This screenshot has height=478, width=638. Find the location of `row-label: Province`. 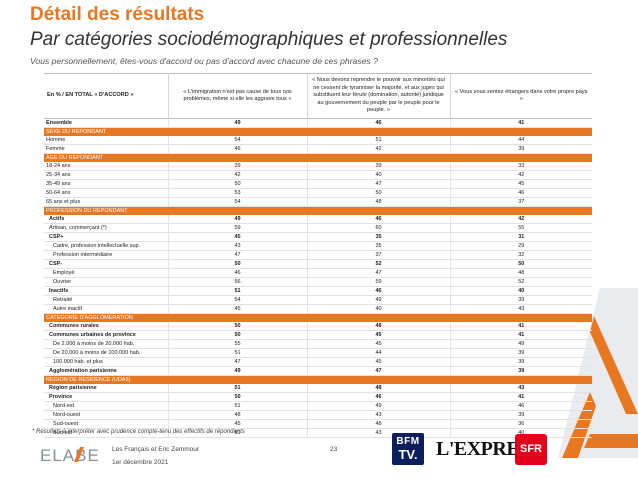

row-label: Province is located at coordinates (106, 397).